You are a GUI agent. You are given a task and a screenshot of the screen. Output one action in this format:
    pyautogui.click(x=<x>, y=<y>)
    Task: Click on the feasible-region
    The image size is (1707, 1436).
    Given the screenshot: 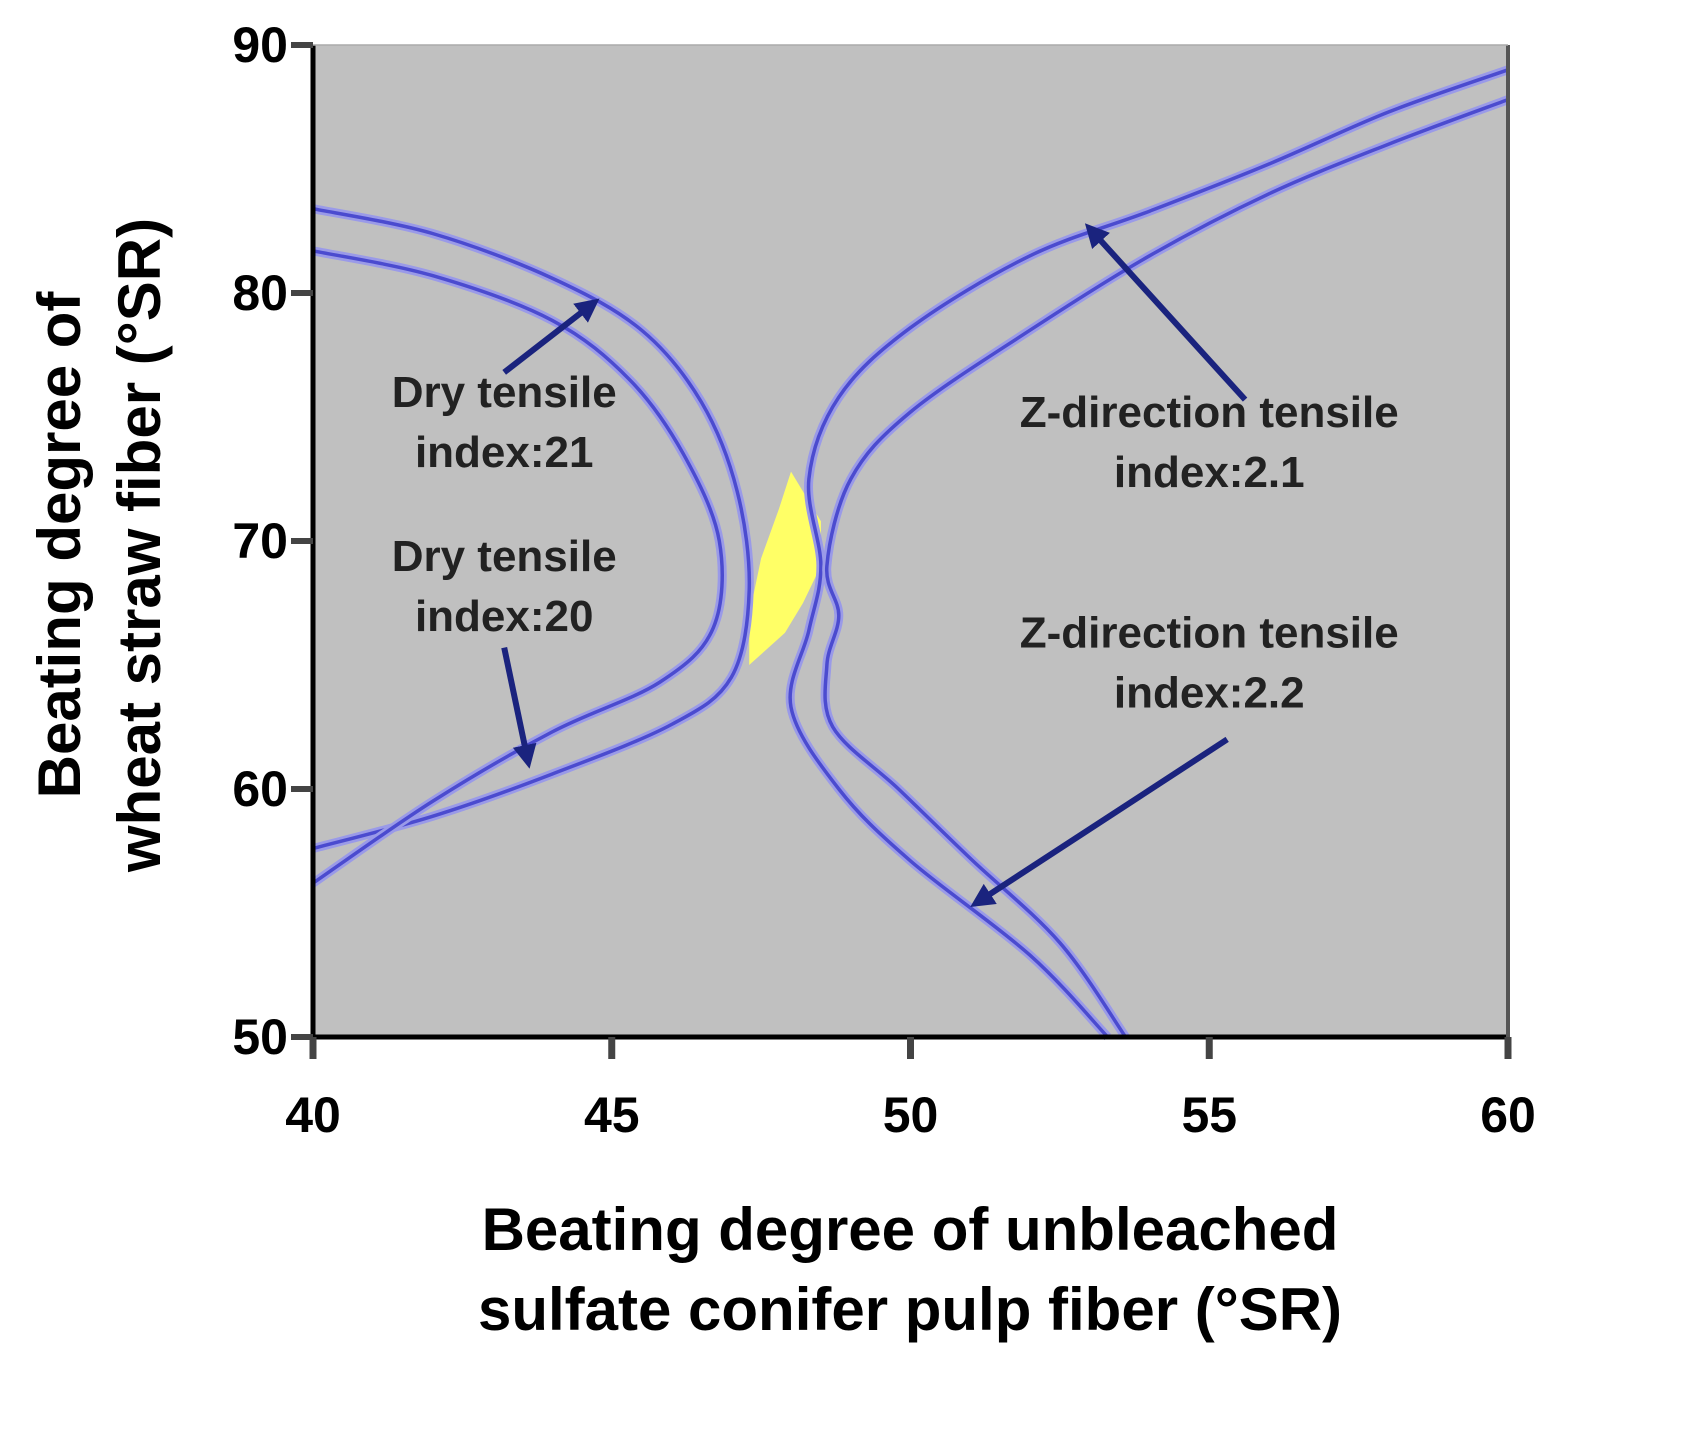 What is the action you would take?
    pyautogui.click(x=785, y=568)
    